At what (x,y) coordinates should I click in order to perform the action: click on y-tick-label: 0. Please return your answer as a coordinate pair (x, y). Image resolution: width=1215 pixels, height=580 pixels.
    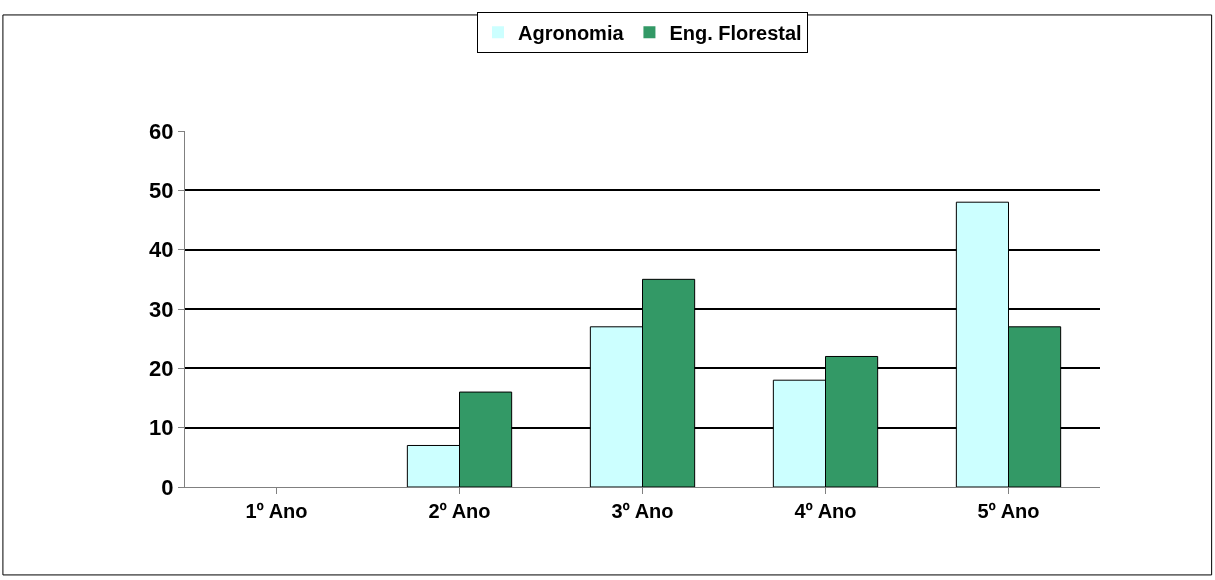
    Looking at the image, I should click on (167, 487).